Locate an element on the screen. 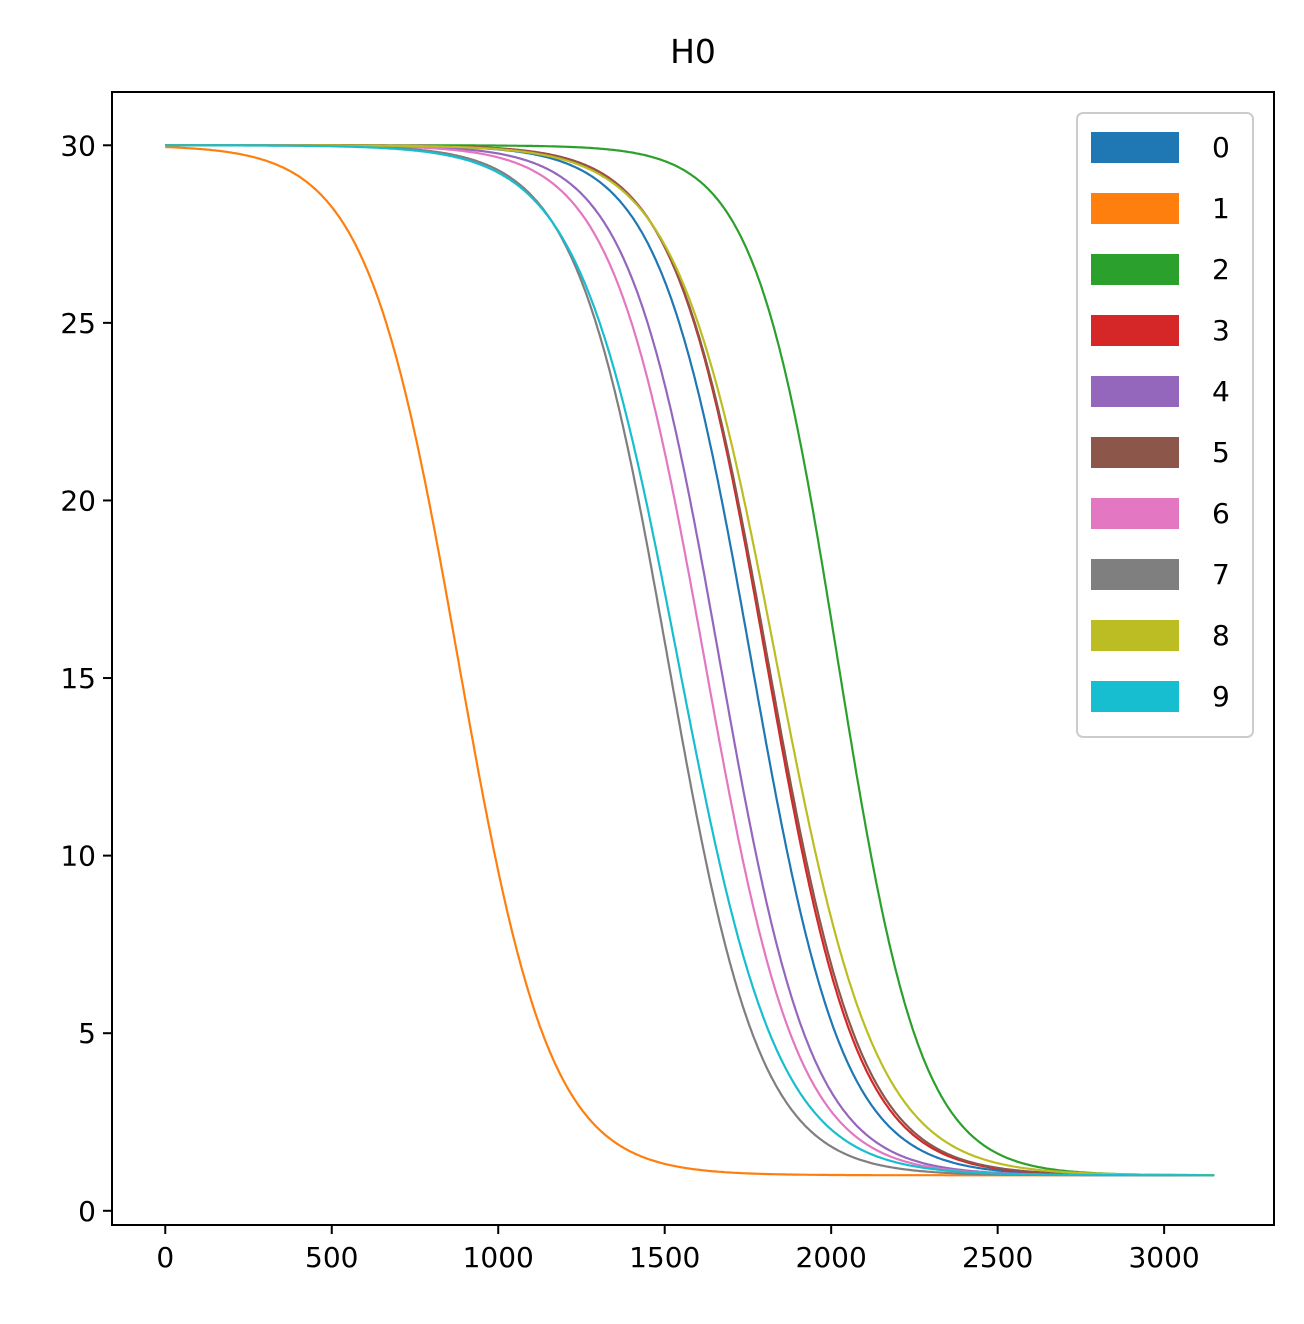 The image size is (1304, 1324). y-tick-label: 10 is located at coordinates (78, 856).